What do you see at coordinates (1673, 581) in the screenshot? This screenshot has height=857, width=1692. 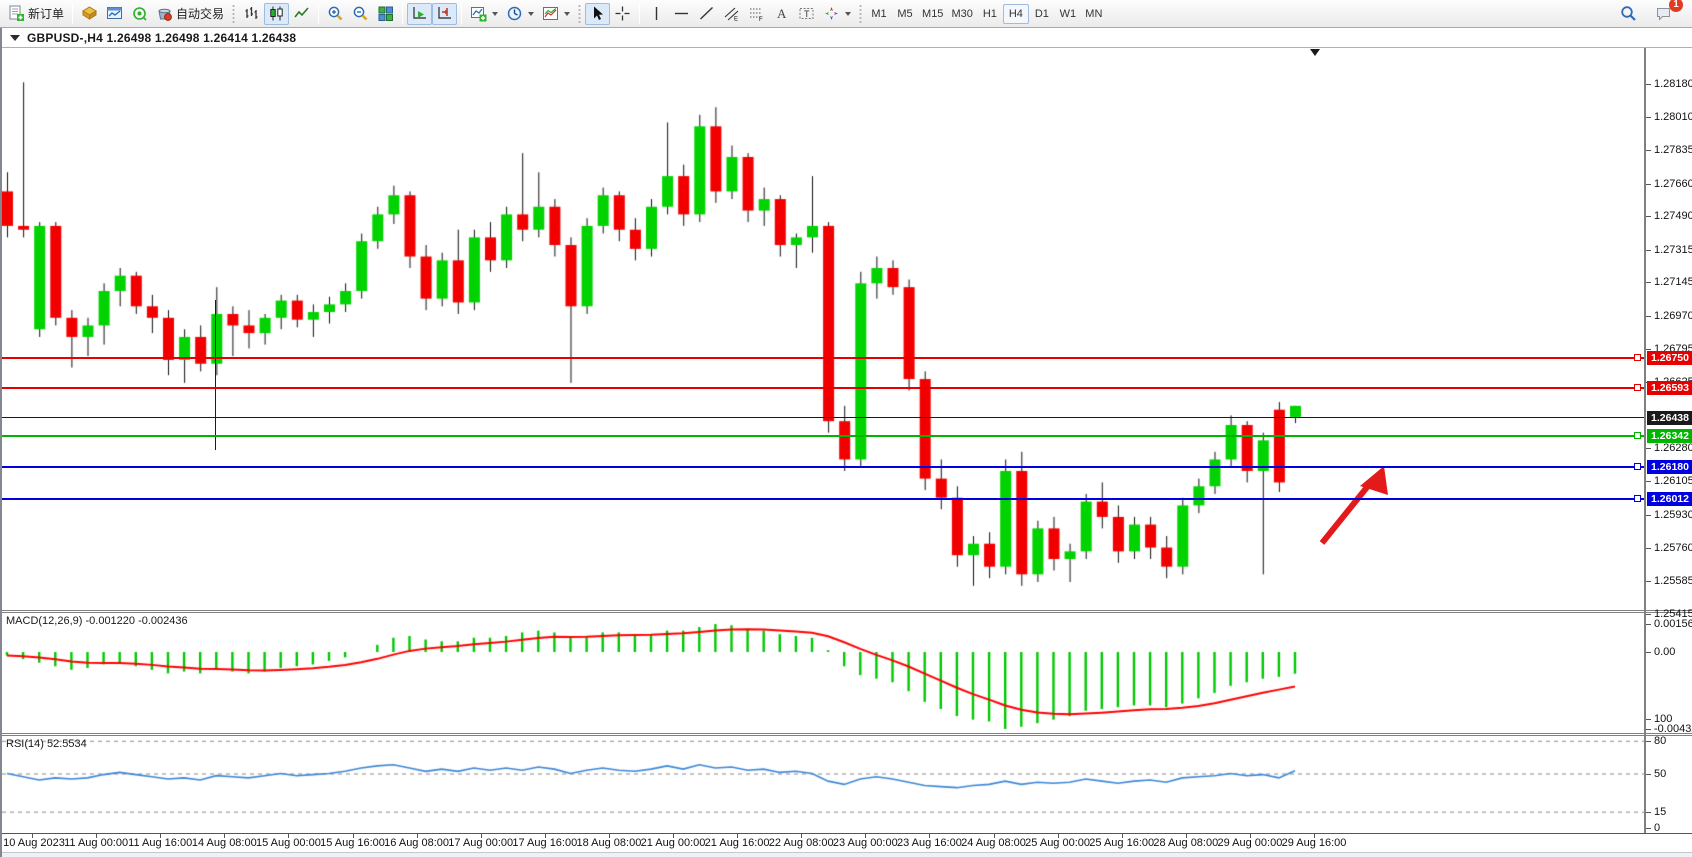 I see `axis-tick-label: 1.25585` at bounding box center [1673, 581].